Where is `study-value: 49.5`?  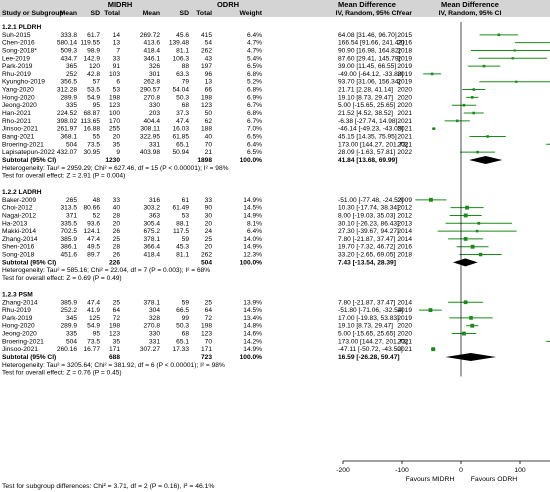 study-value: 49.5 is located at coordinates (93, 247).